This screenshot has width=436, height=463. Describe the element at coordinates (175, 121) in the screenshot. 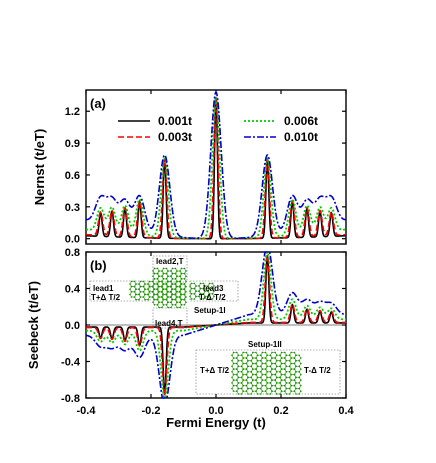

I see `legend-label-0001t: 0.001t` at that location.